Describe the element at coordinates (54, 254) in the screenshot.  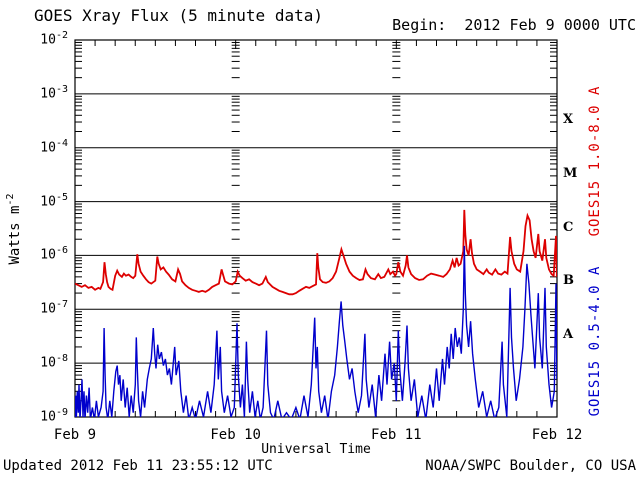
I see `y-tick-label: 10⁻⁶` at that location.